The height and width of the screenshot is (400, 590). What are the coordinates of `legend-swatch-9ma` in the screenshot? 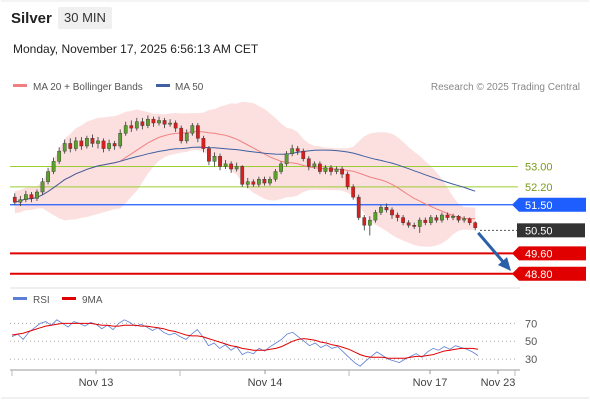 It's located at (69, 298).